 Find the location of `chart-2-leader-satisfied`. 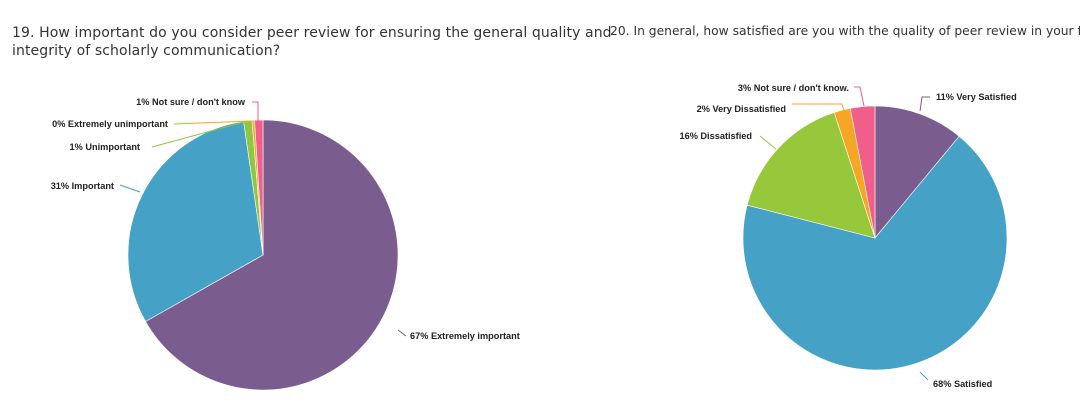

chart-2-leader-satisfied is located at coordinates (924, 376).